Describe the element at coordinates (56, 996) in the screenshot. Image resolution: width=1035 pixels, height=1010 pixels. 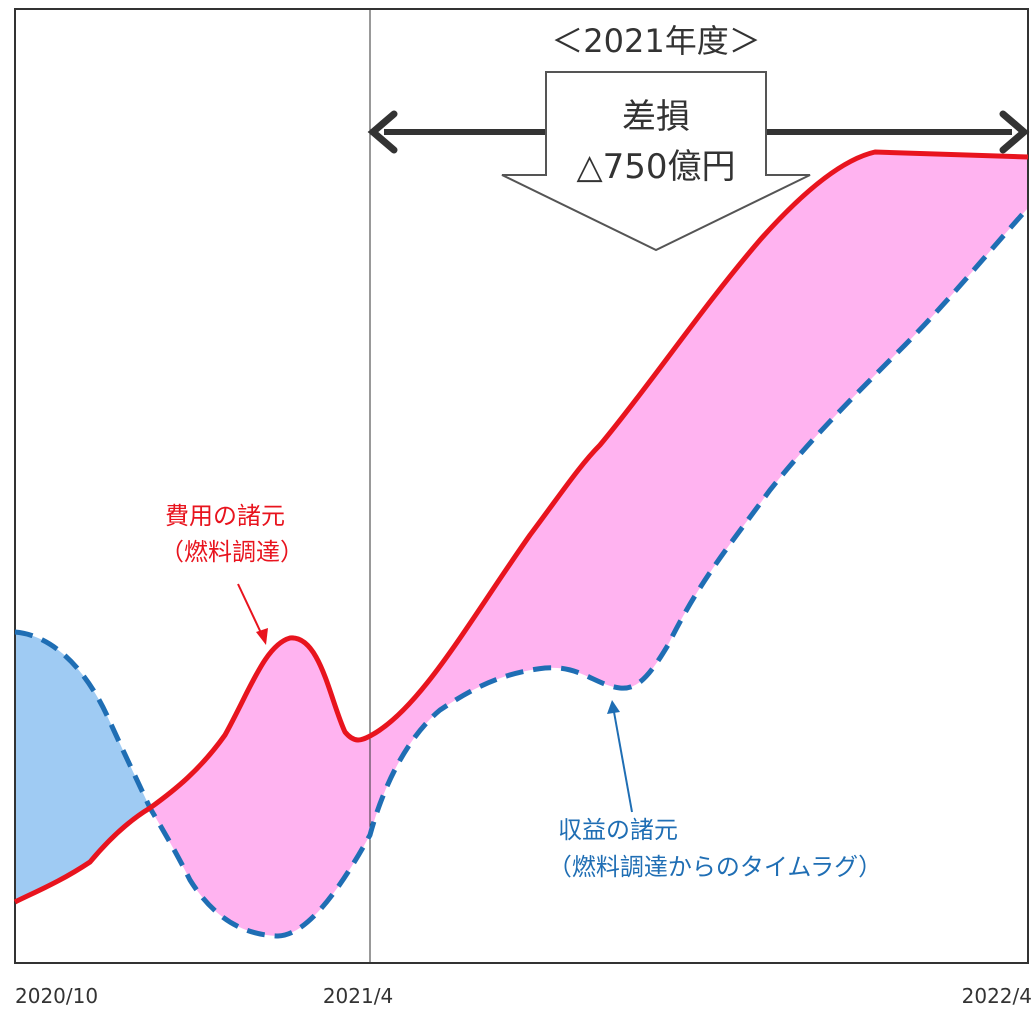
I see `x-tick-label-2020-10: 2020/10` at that location.